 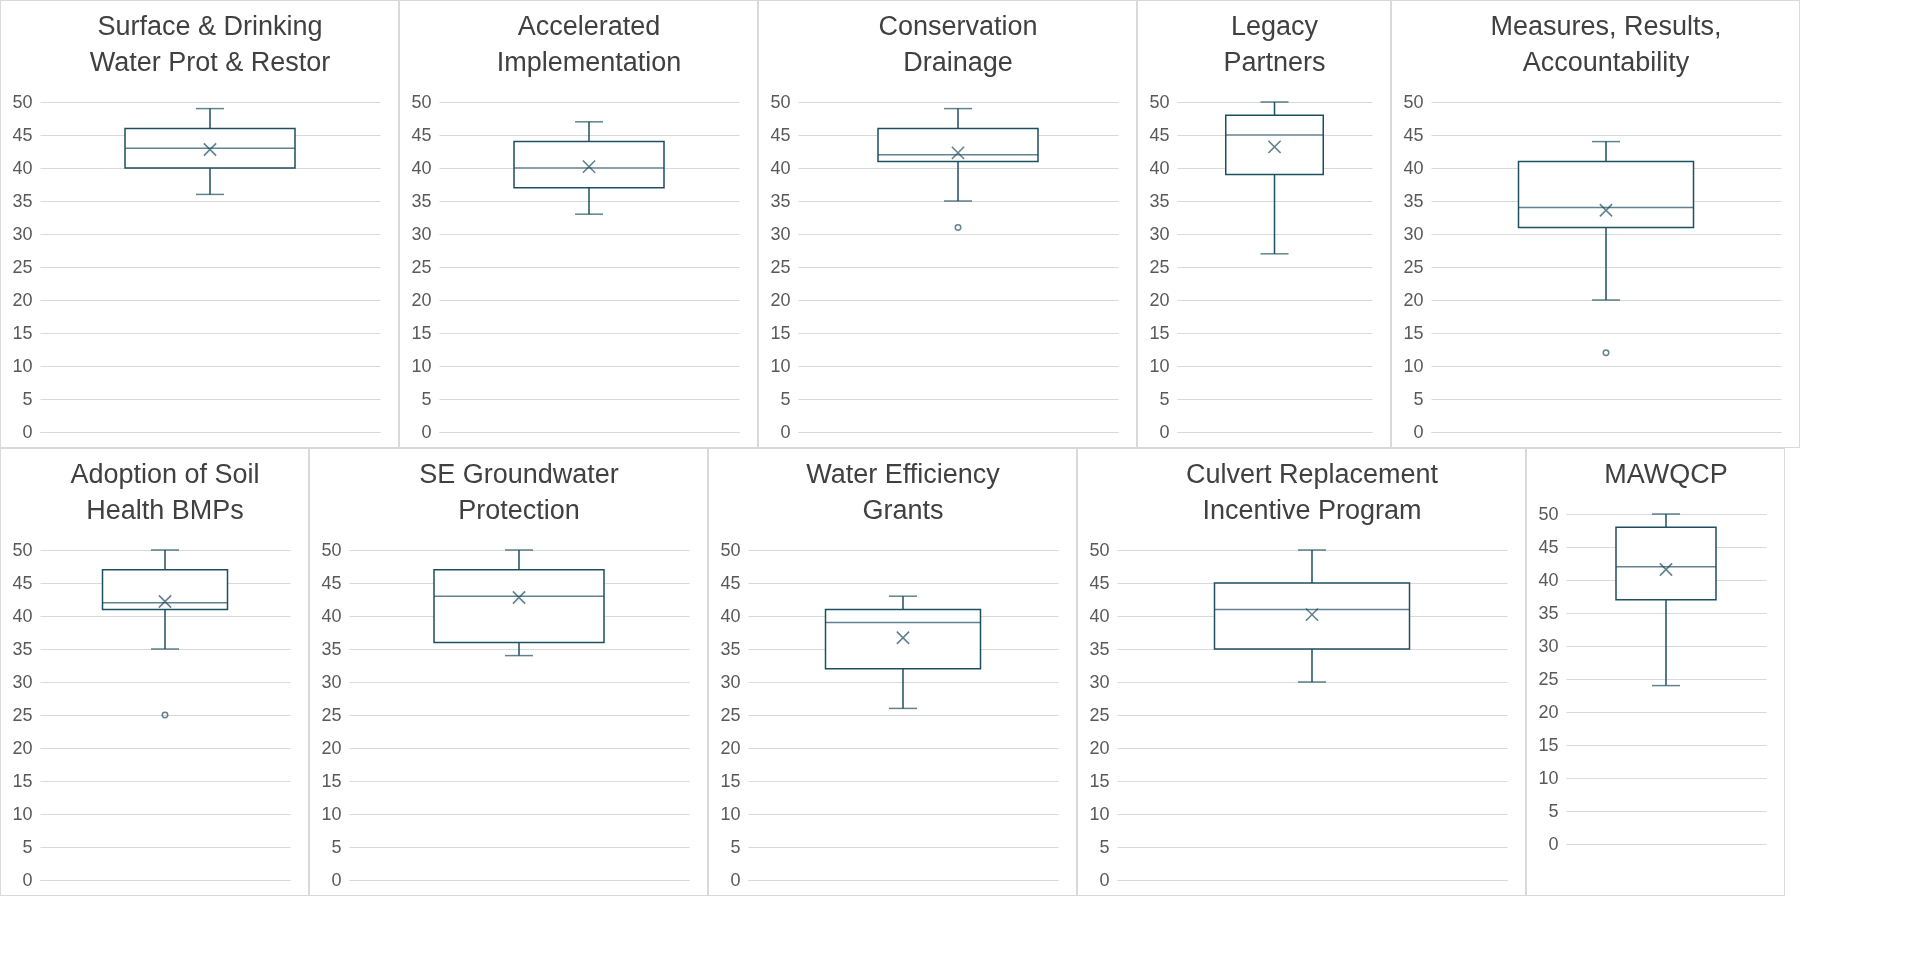 I want to click on chart-title: Conservation Drainage, so click(x=958, y=44).